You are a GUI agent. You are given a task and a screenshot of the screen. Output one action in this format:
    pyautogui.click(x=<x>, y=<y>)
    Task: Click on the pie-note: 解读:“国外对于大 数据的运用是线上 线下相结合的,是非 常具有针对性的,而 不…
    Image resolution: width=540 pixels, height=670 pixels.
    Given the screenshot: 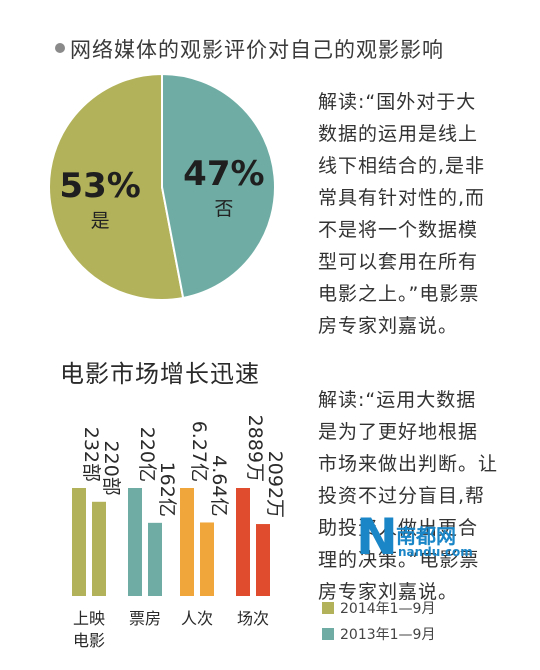 What is the action you would take?
    pyautogui.click(x=418, y=214)
    